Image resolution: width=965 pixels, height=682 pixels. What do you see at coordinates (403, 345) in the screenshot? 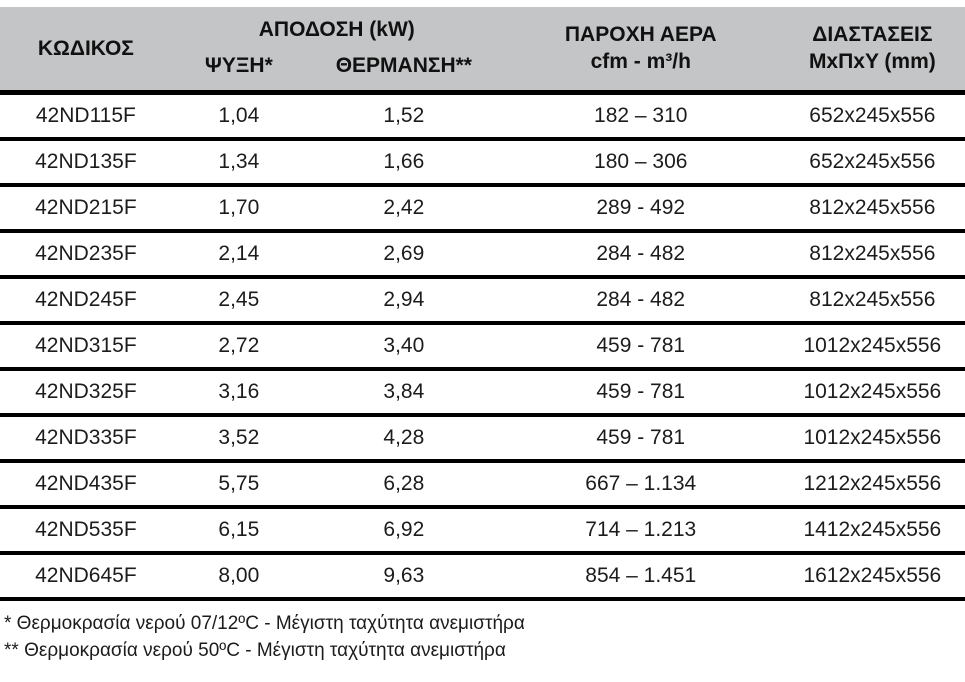
I see `cell-heating: 3,40` at bounding box center [403, 345].